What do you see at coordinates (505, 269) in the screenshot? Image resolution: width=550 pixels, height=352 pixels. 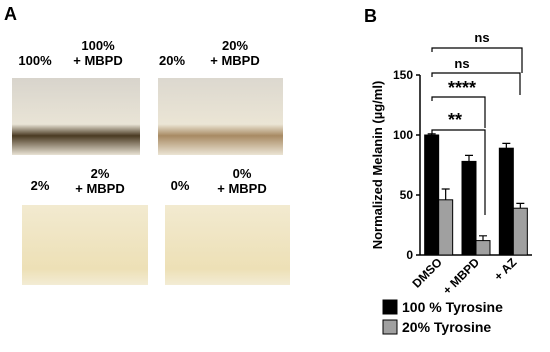 I see `x-tick-label: + AZ` at bounding box center [505, 269].